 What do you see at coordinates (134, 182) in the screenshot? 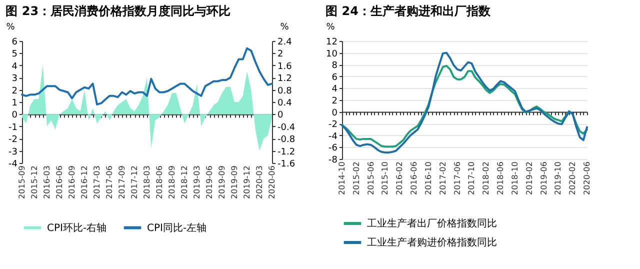
I see `x-tick-label: 2017-12` at bounding box center [134, 182].